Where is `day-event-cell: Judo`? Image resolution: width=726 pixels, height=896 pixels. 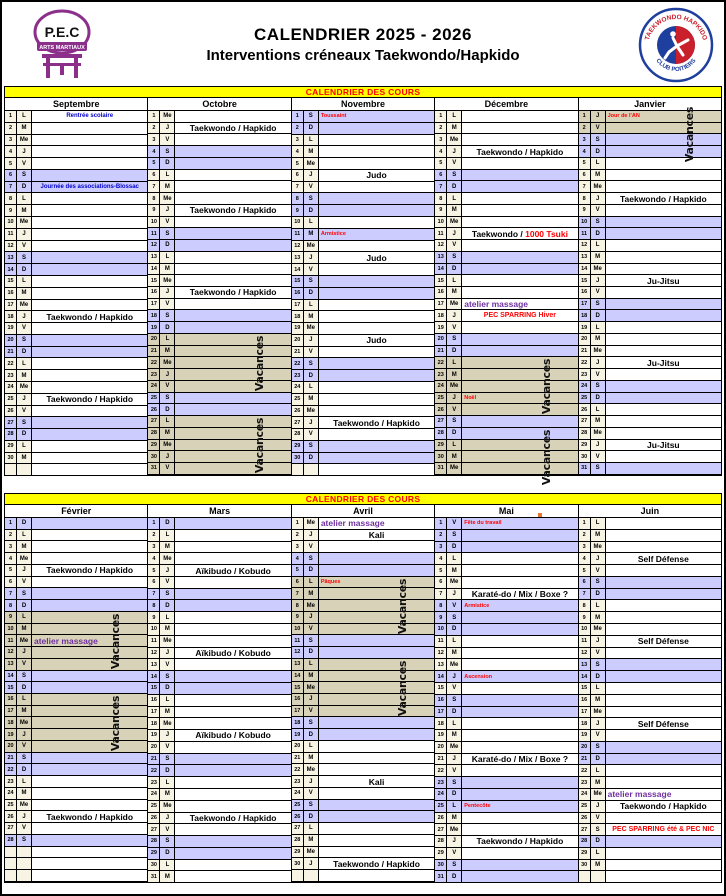 day-event-cell: Judo is located at coordinates (376, 258).